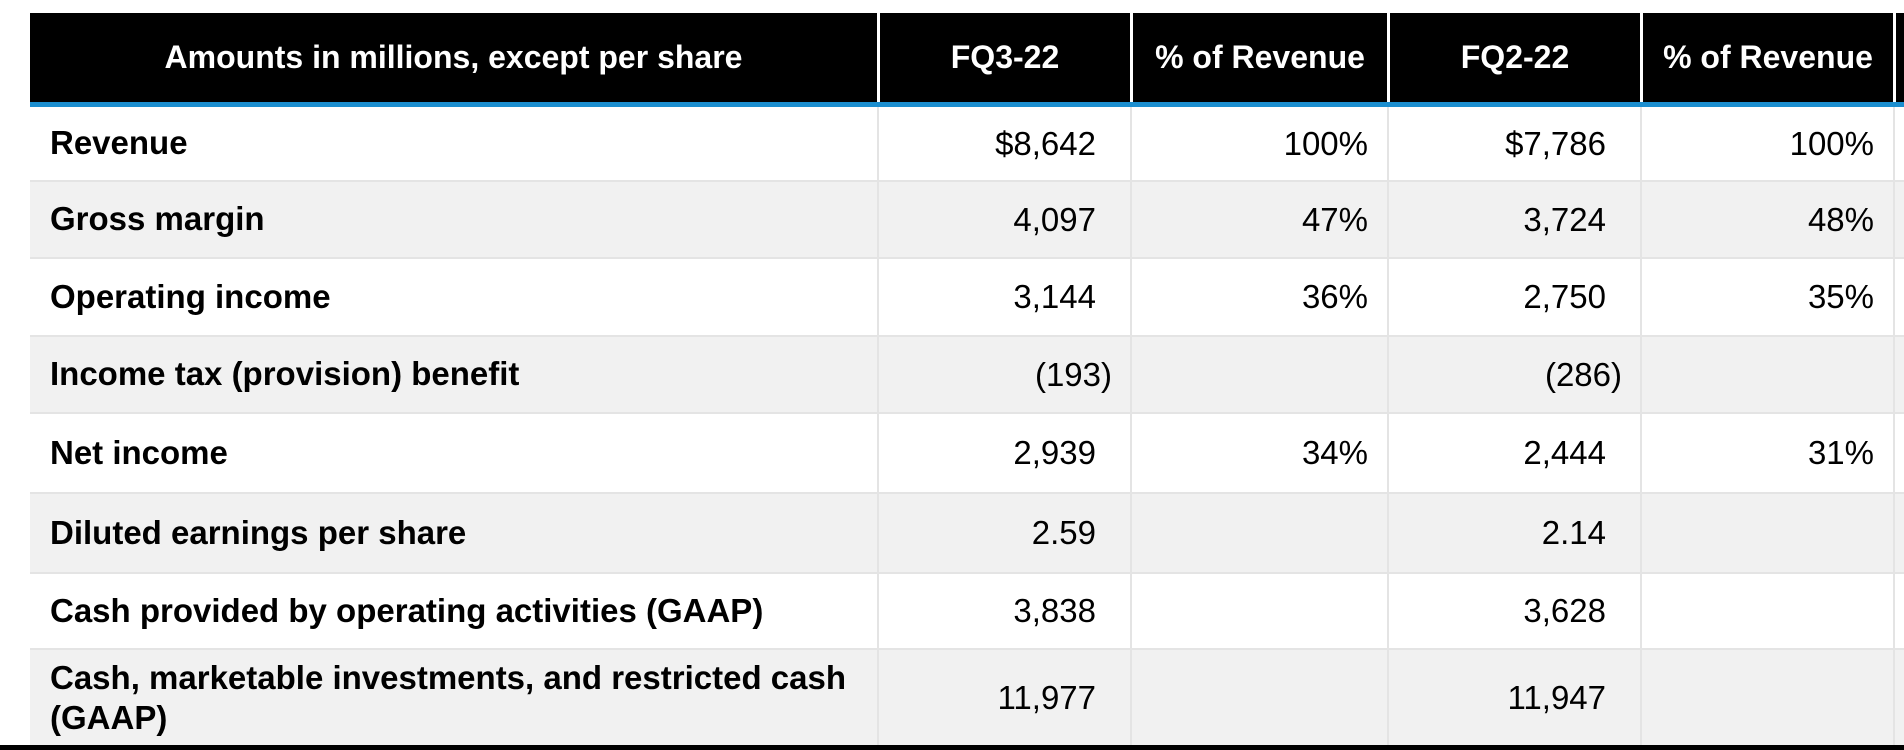 The image size is (1904, 750). I want to click on value-fq2: (286), so click(1513, 374).